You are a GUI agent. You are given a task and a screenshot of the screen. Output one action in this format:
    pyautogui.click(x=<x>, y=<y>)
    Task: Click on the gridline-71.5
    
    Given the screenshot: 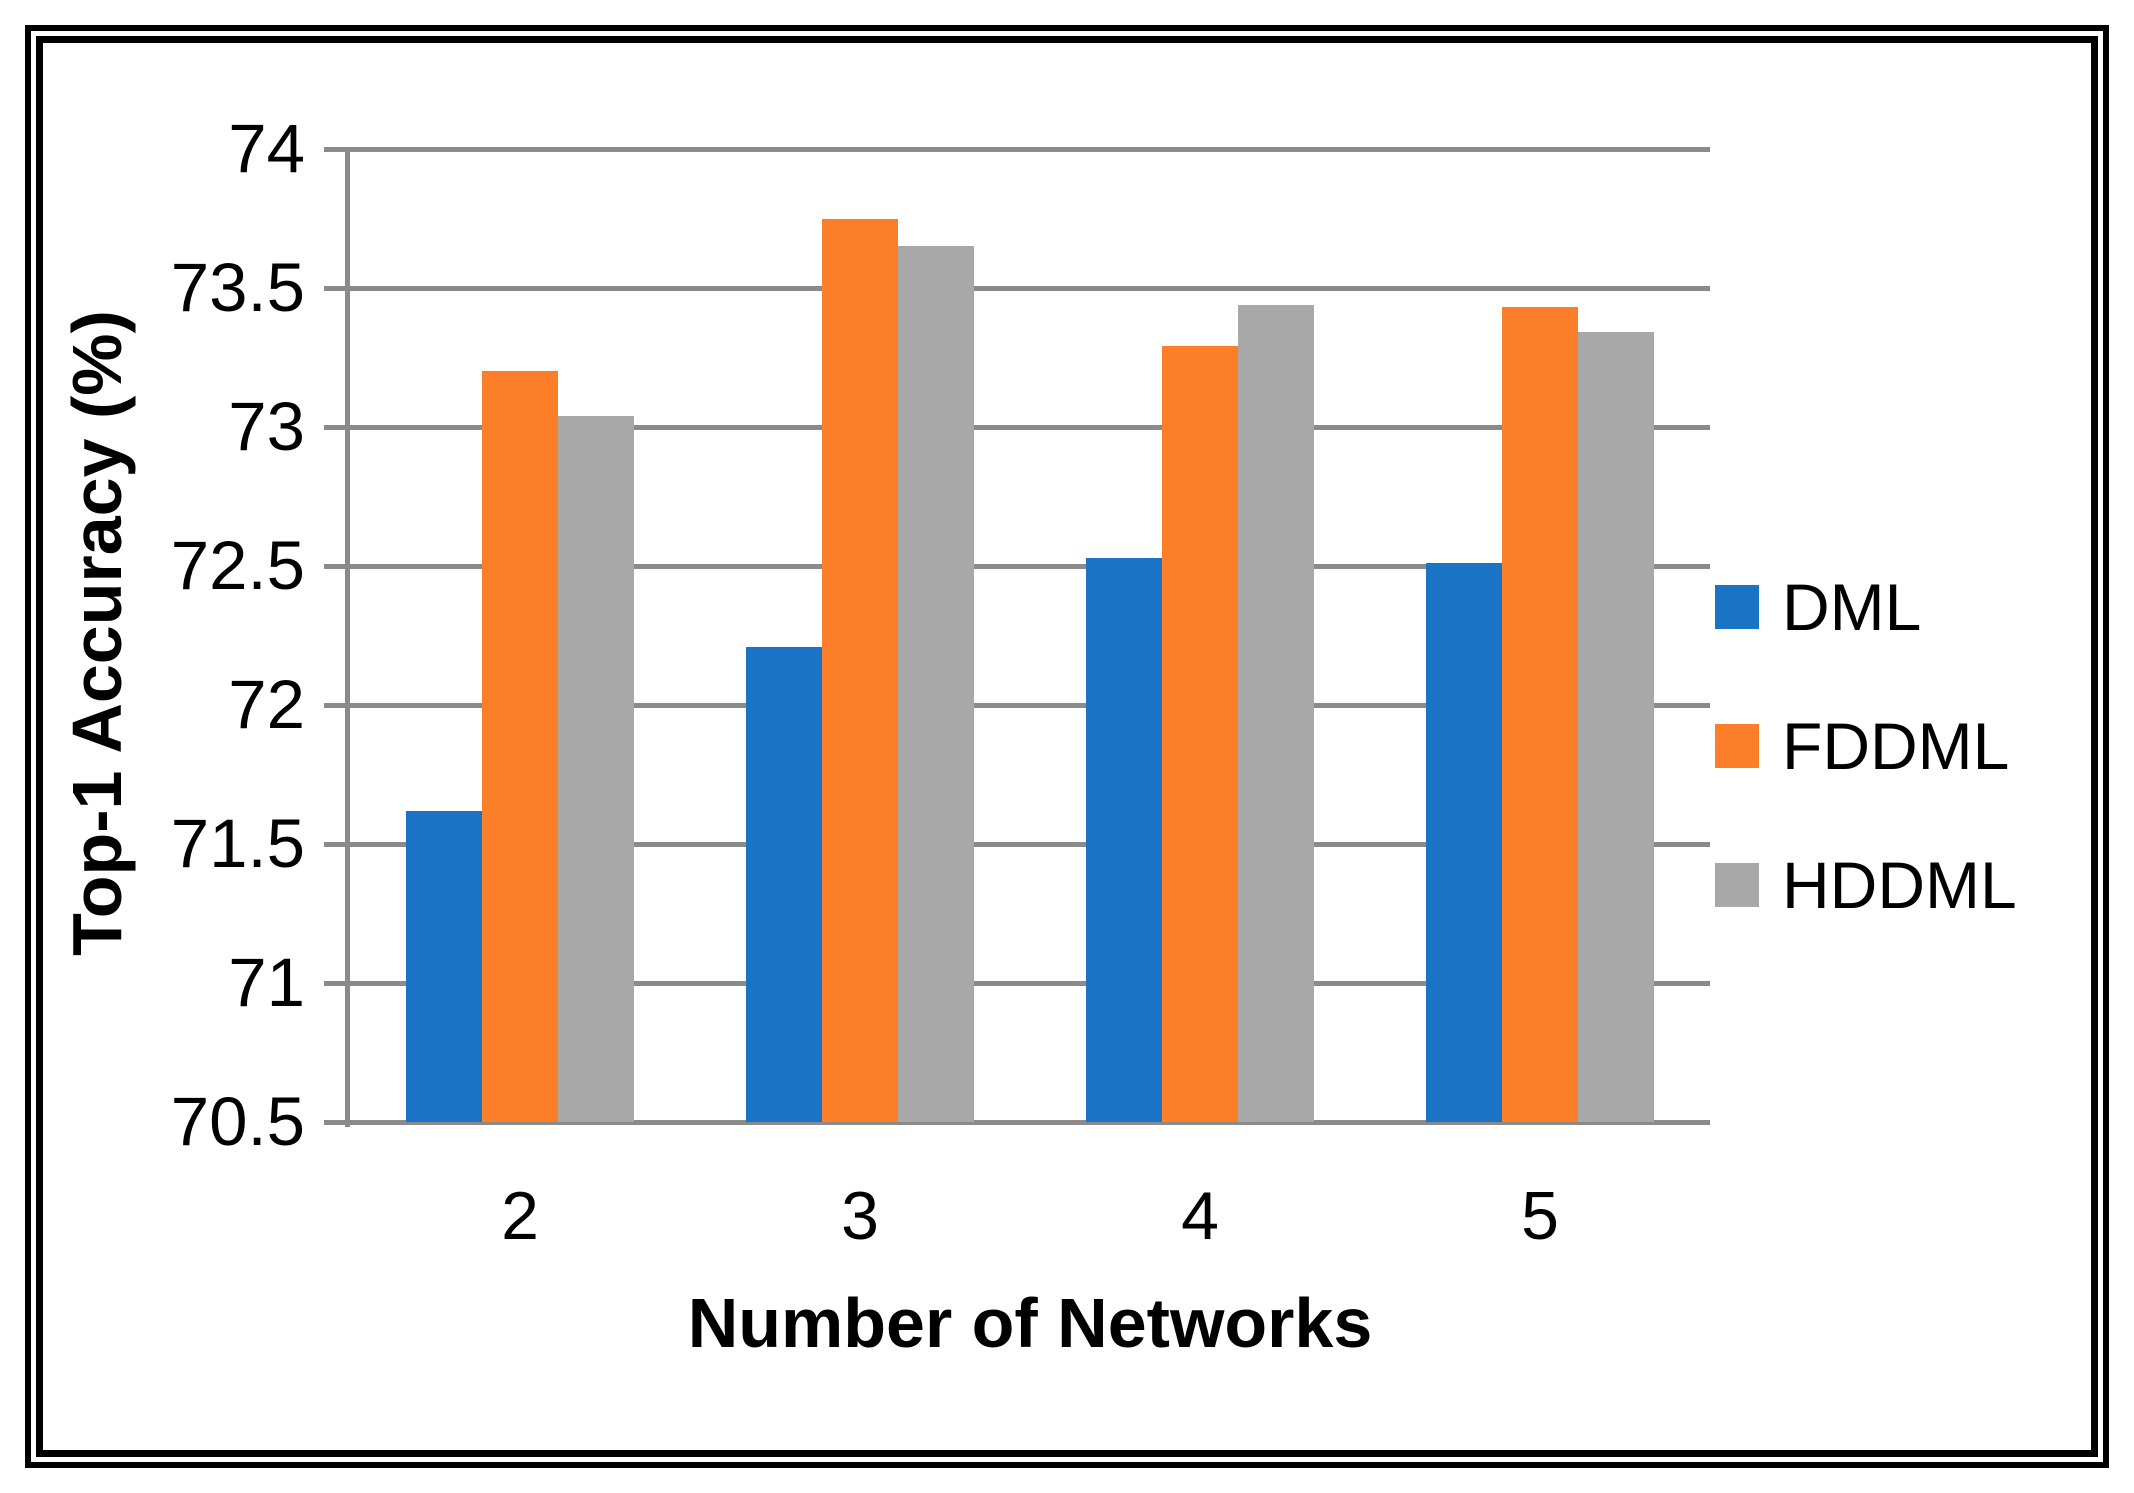 What is the action you would take?
    pyautogui.click(x=1030, y=844)
    